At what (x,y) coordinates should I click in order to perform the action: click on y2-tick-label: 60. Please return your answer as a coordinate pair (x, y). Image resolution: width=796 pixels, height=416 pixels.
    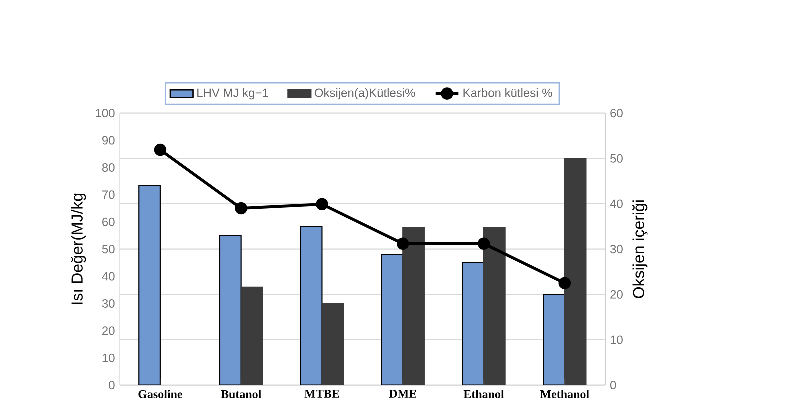
    Looking at the image, I should click on (616, 113).